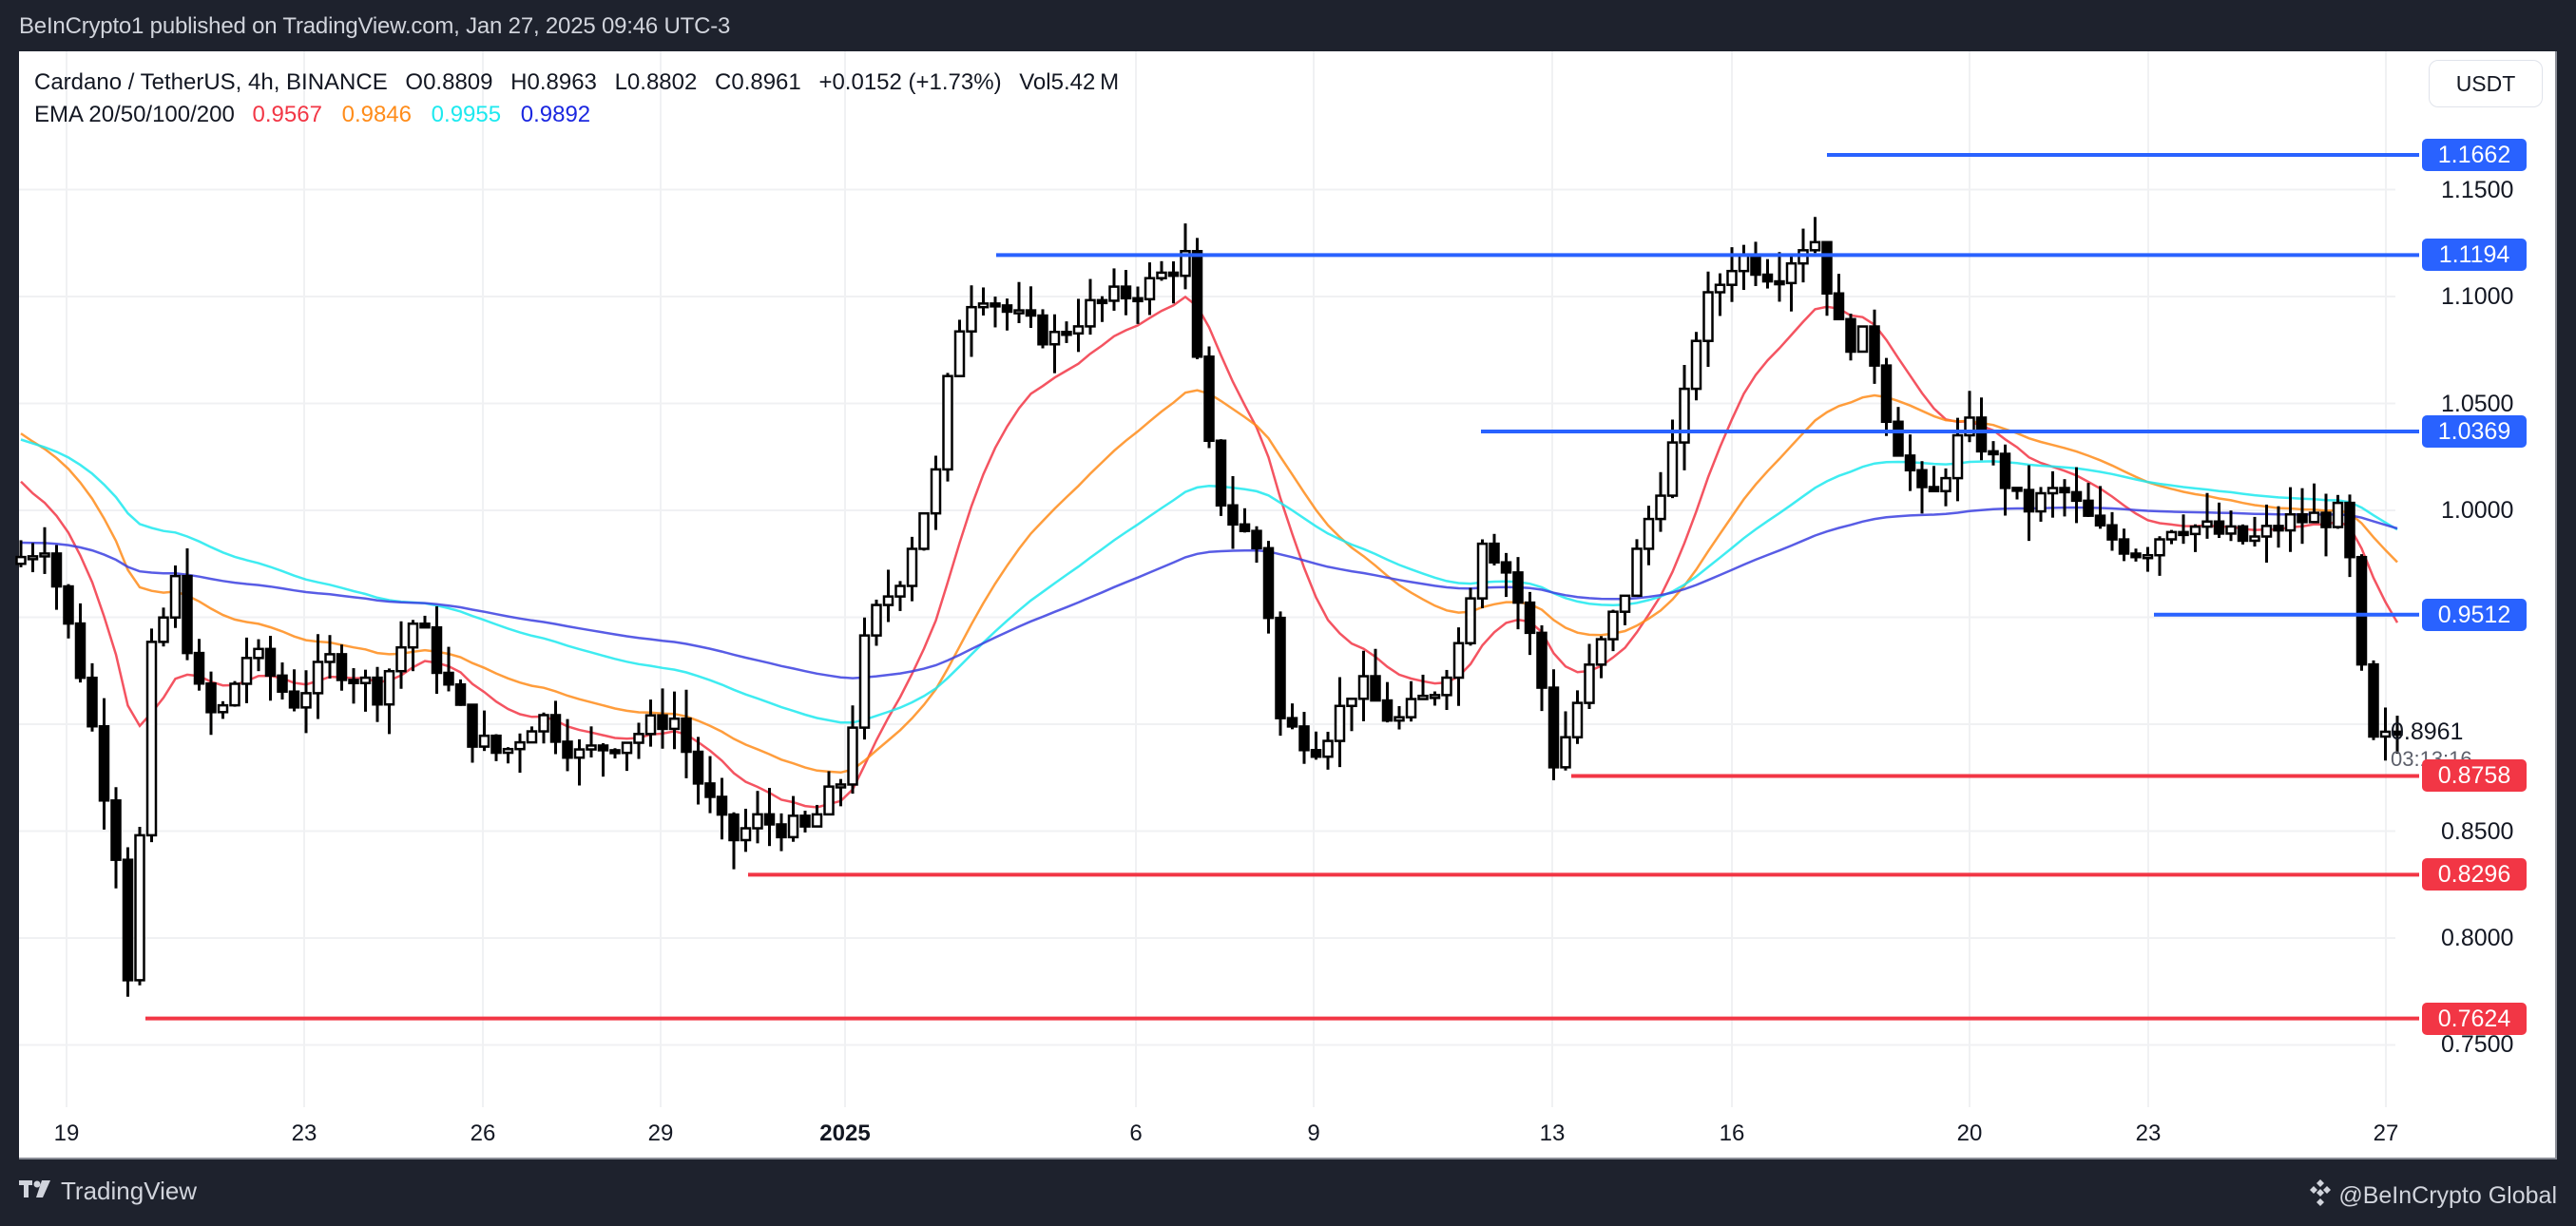 This screenshot has width=2576, height=1226. I want to click on resistance-price-badge: 1.0369, so click(2475, 431).